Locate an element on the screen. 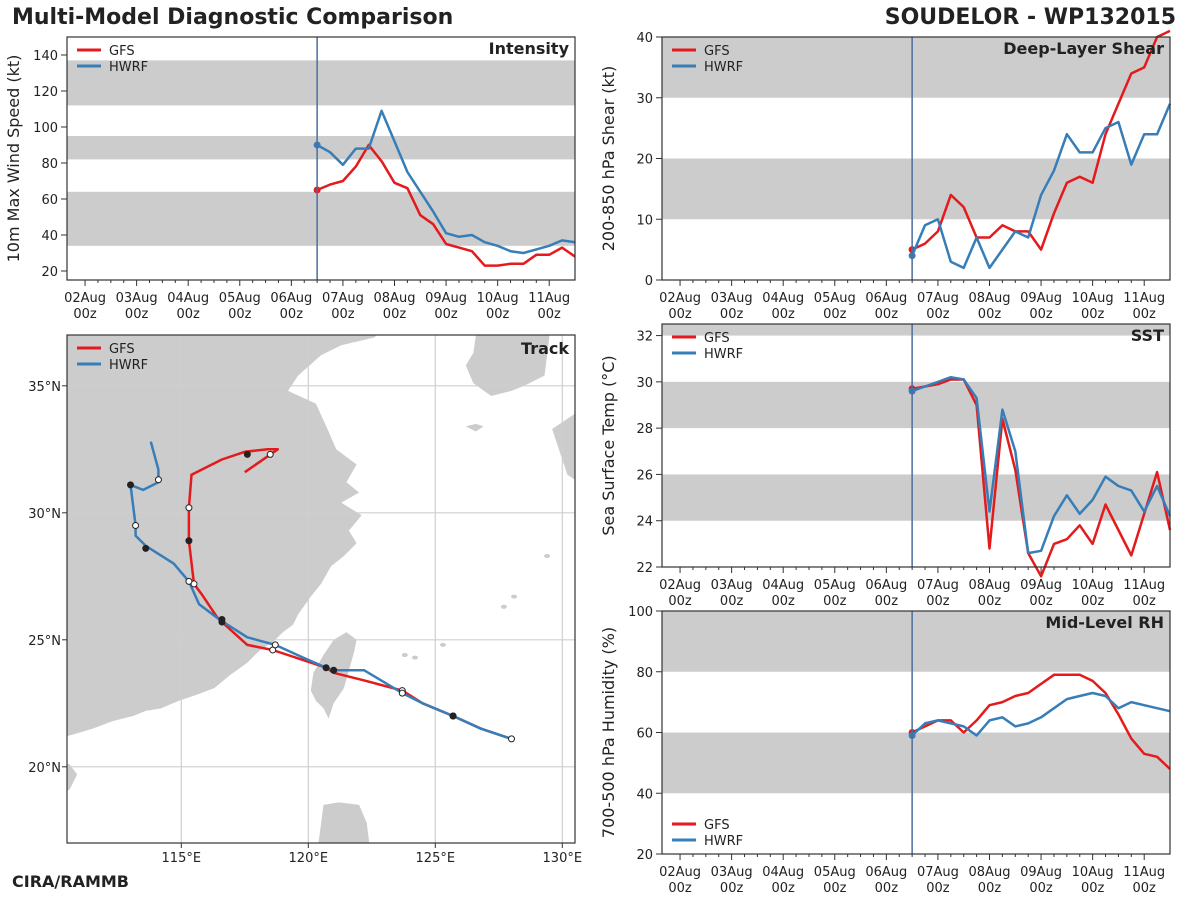 Image resolution: width=1200 pixels, height=900 pixels. track-ytick-label: 25°N is located at coordinates (44, 641).